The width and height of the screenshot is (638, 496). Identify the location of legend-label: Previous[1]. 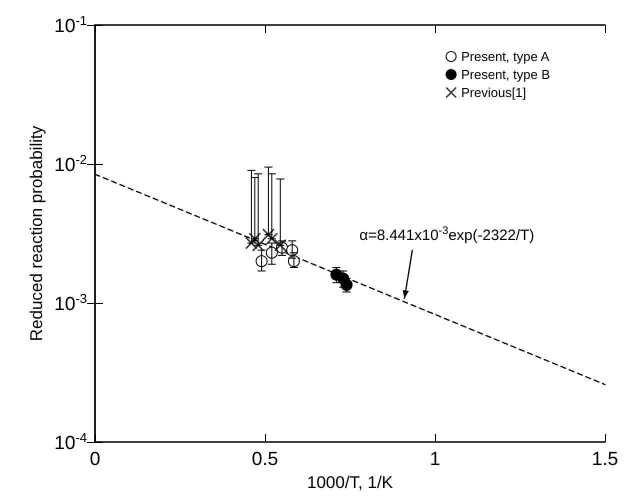
(493, 92).